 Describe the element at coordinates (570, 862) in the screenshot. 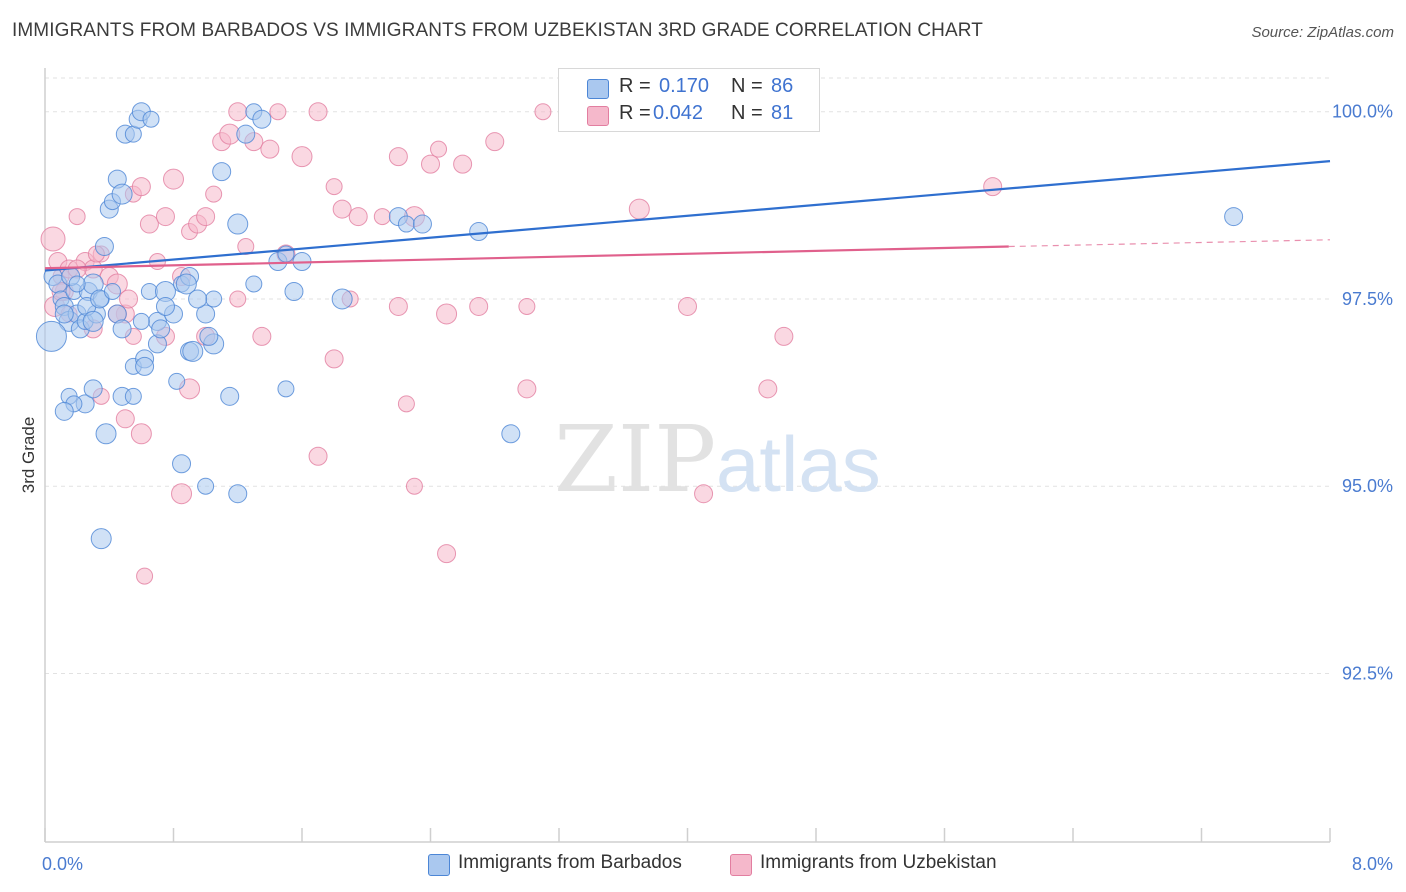

I see `legend-label-barbados: Immigrants from Barbados` at that location.